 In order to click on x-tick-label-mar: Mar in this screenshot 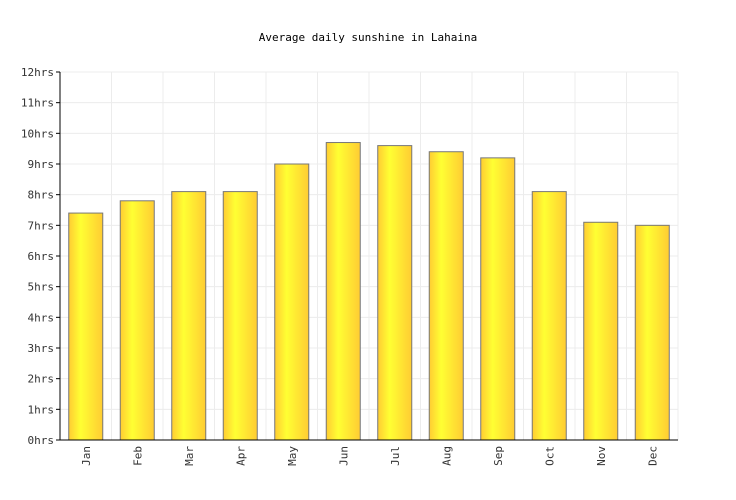, I will do `click(189, 456)`.